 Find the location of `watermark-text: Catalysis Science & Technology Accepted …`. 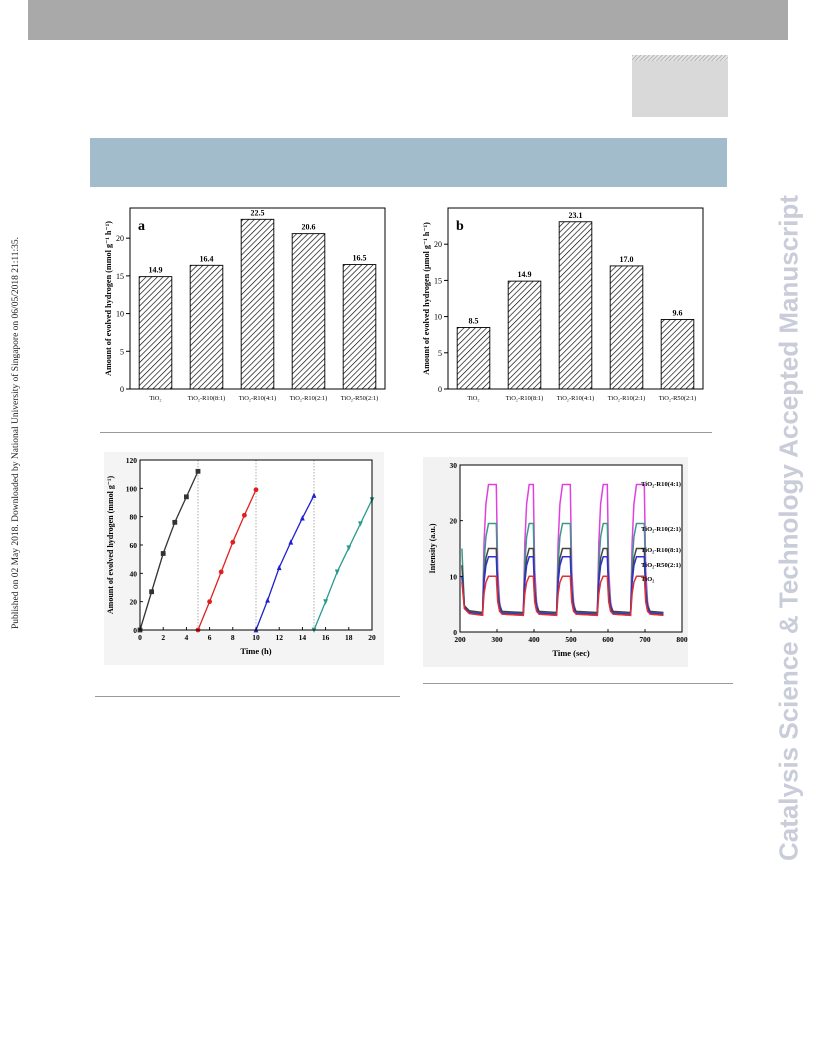

watermark-text: Catalysis Science & Technology Accepted … is located at coordinates (788, 527).